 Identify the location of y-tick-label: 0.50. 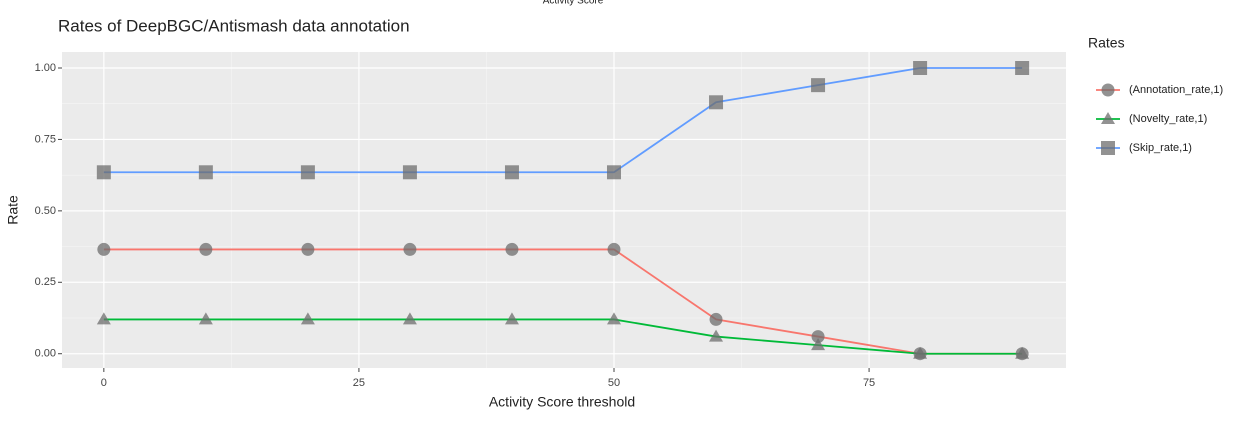
(45, 211).